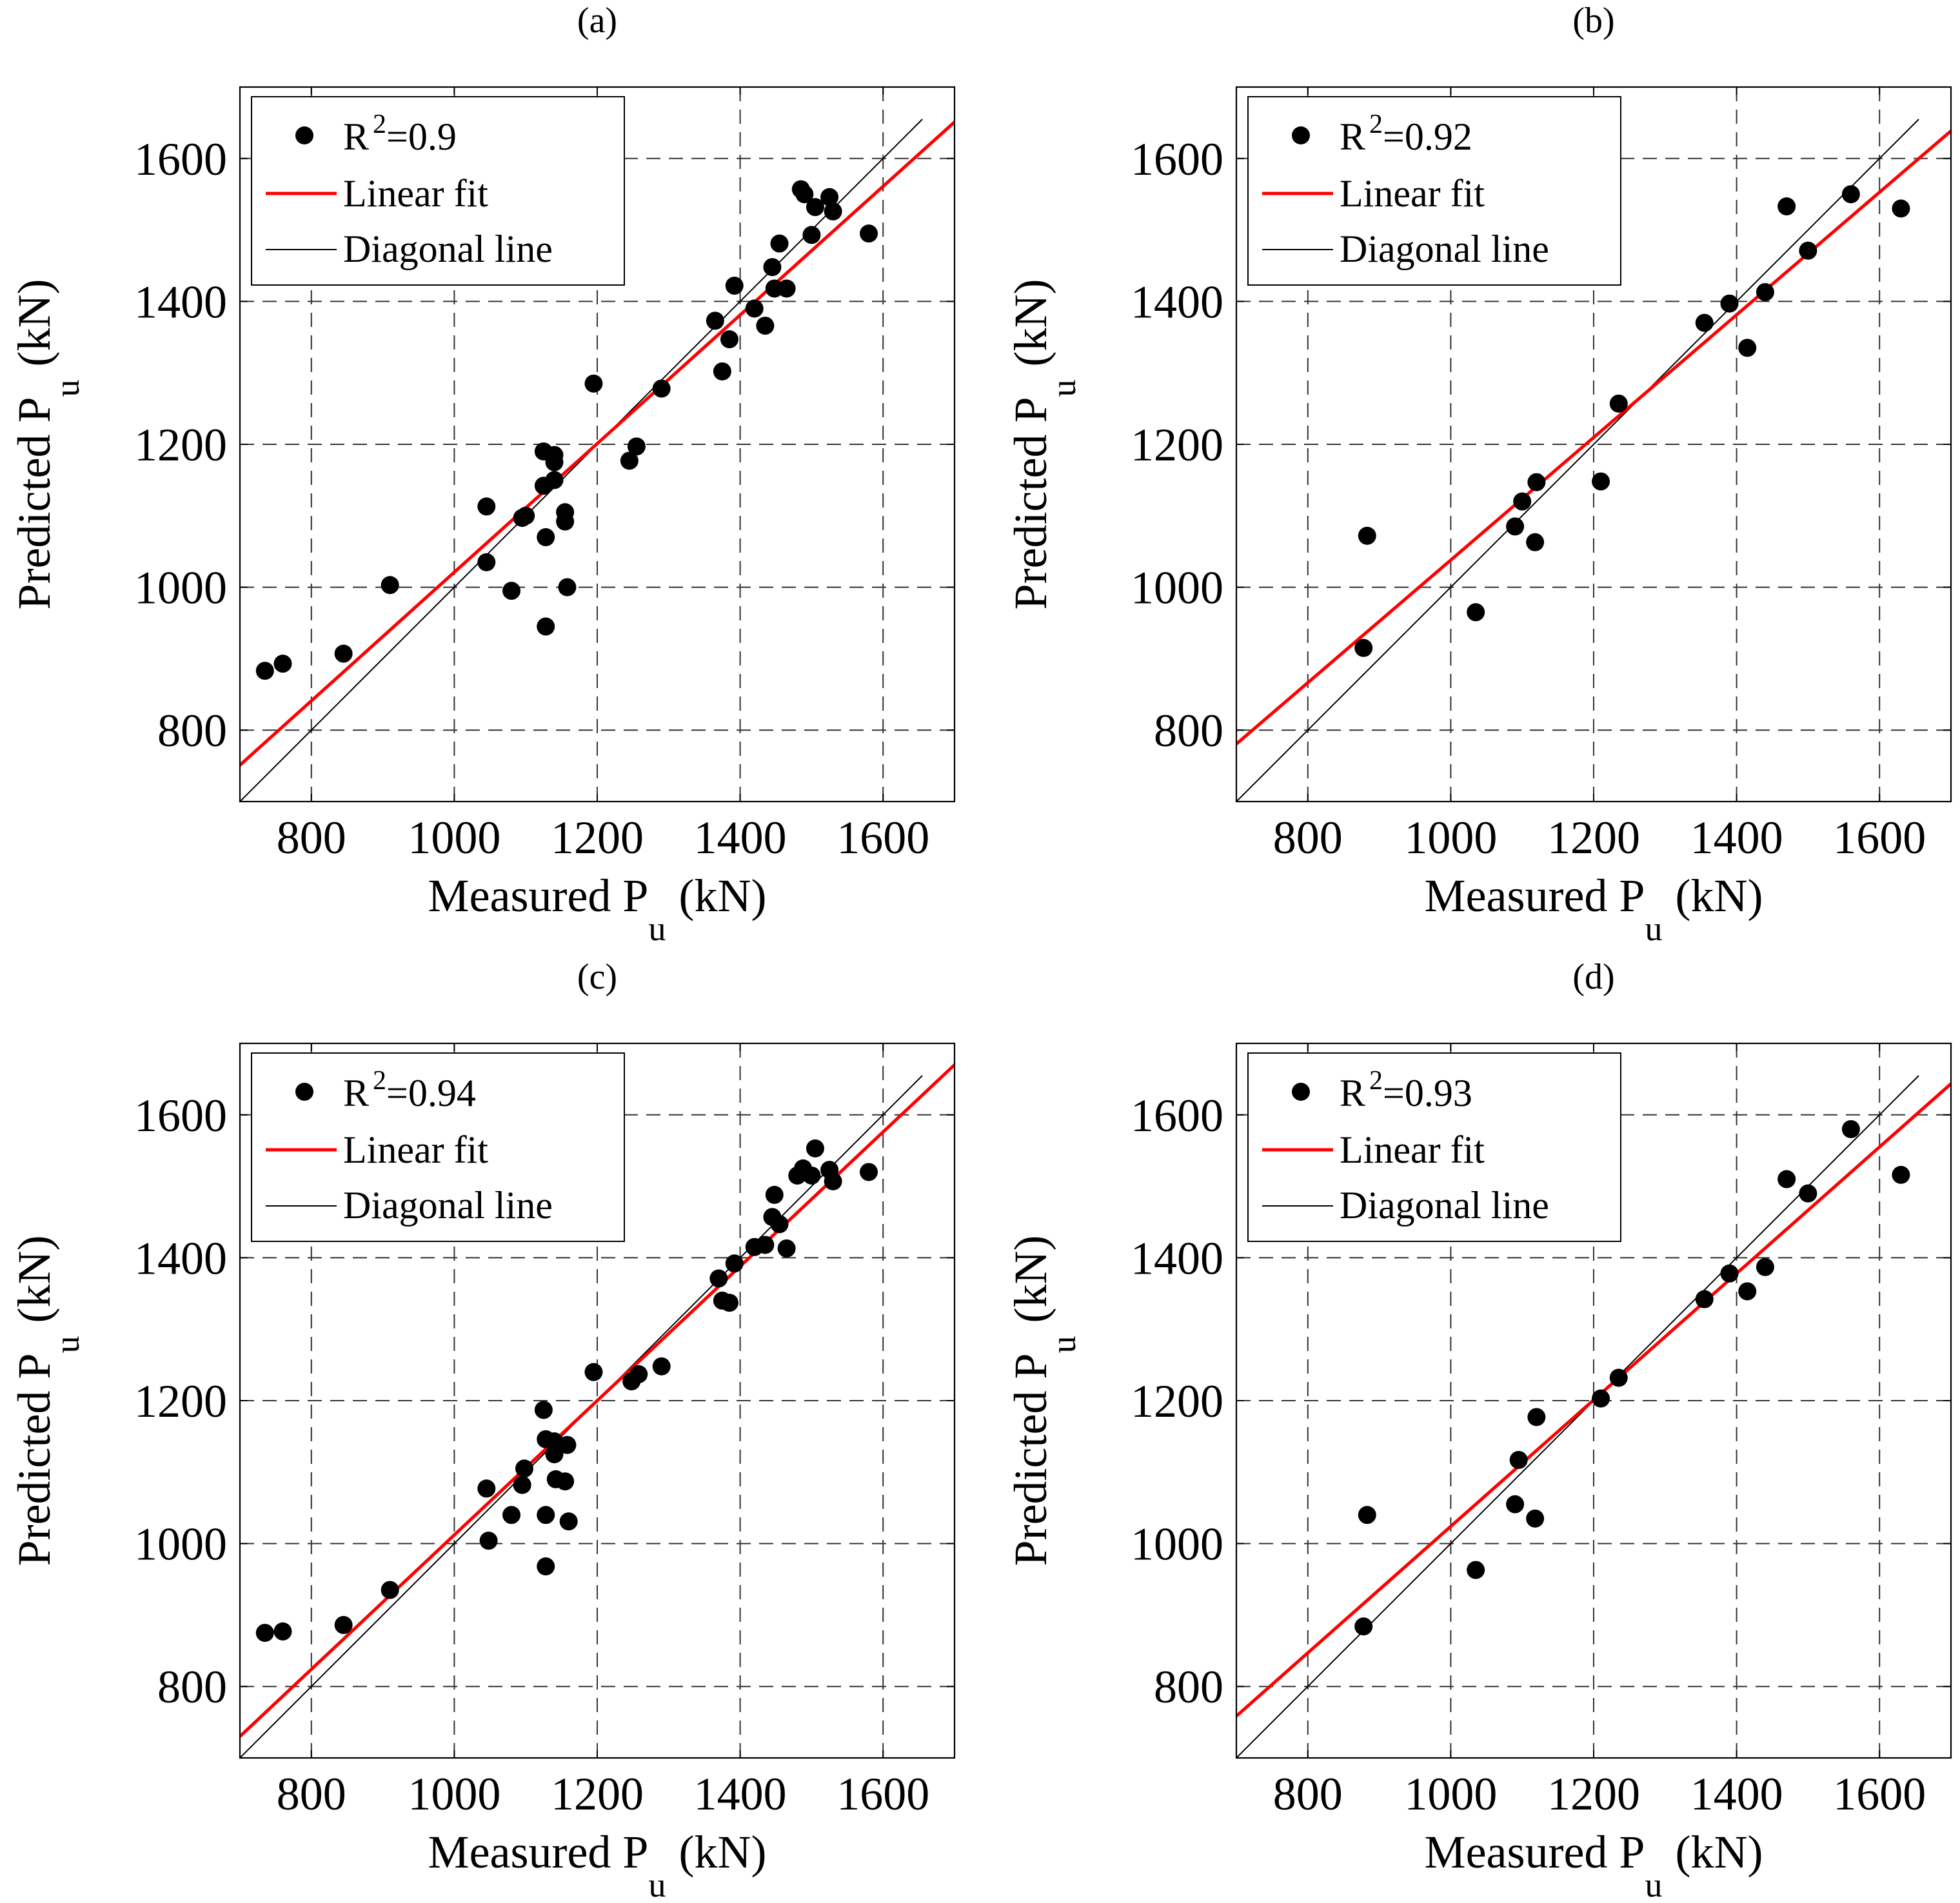  What do you see at coordinates (400, 134) in the screenshot?
I see `legend-r2-label: R 2=0.9` at bounding box center [400, 134].